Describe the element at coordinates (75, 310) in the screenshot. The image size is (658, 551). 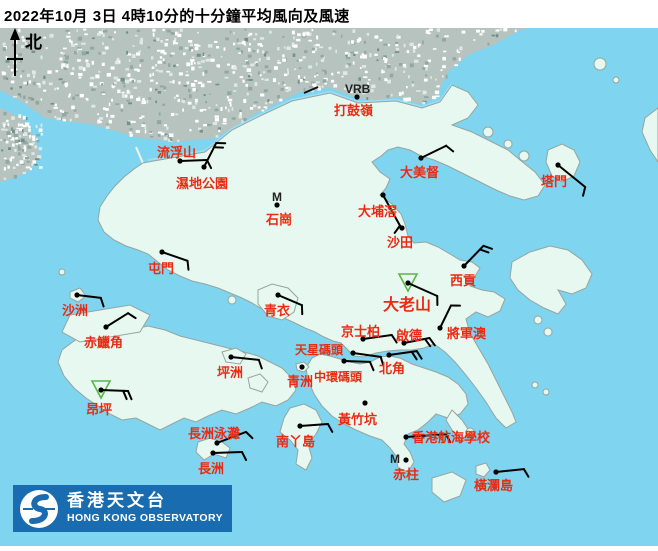
I see `station-label: 沙洲` at that location.